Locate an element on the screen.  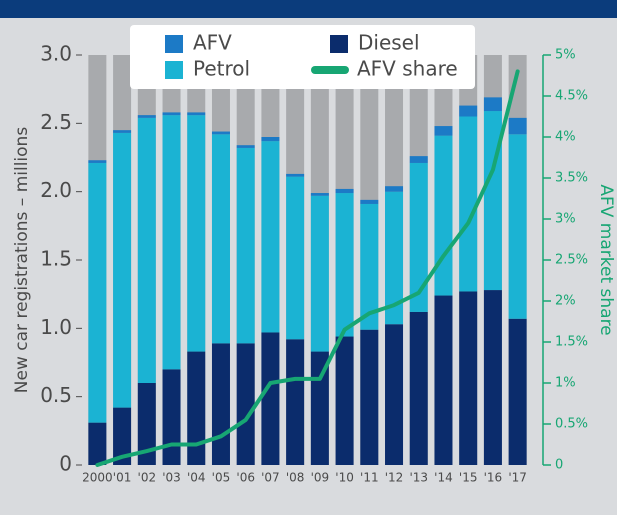
x-tick-label: '11 is located at coordinates (369, 478).